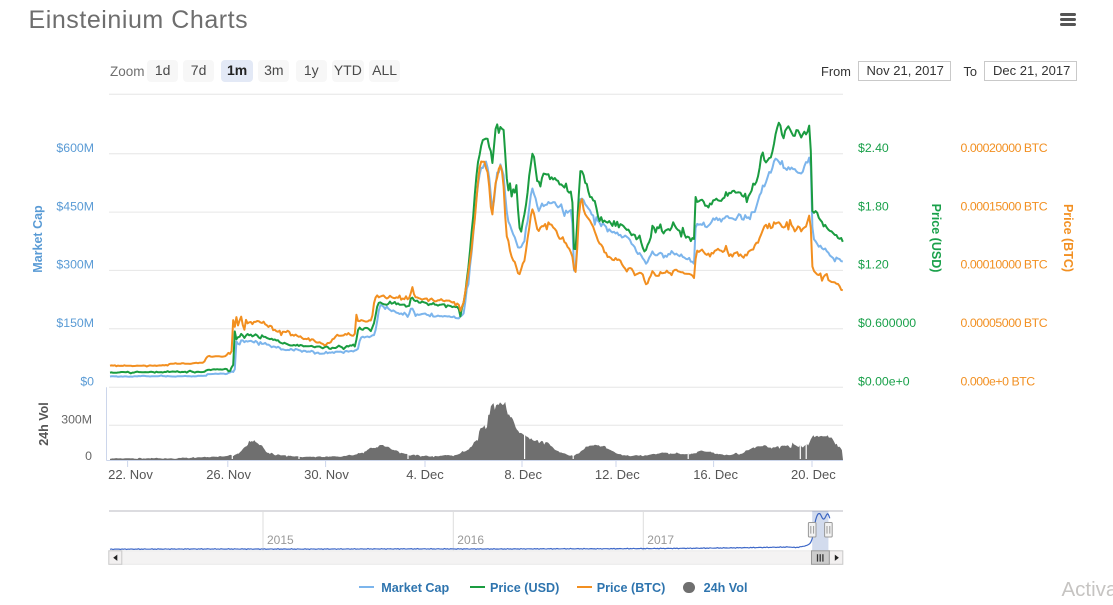  I want to click on svg-text: $150M, so click(75, 323).